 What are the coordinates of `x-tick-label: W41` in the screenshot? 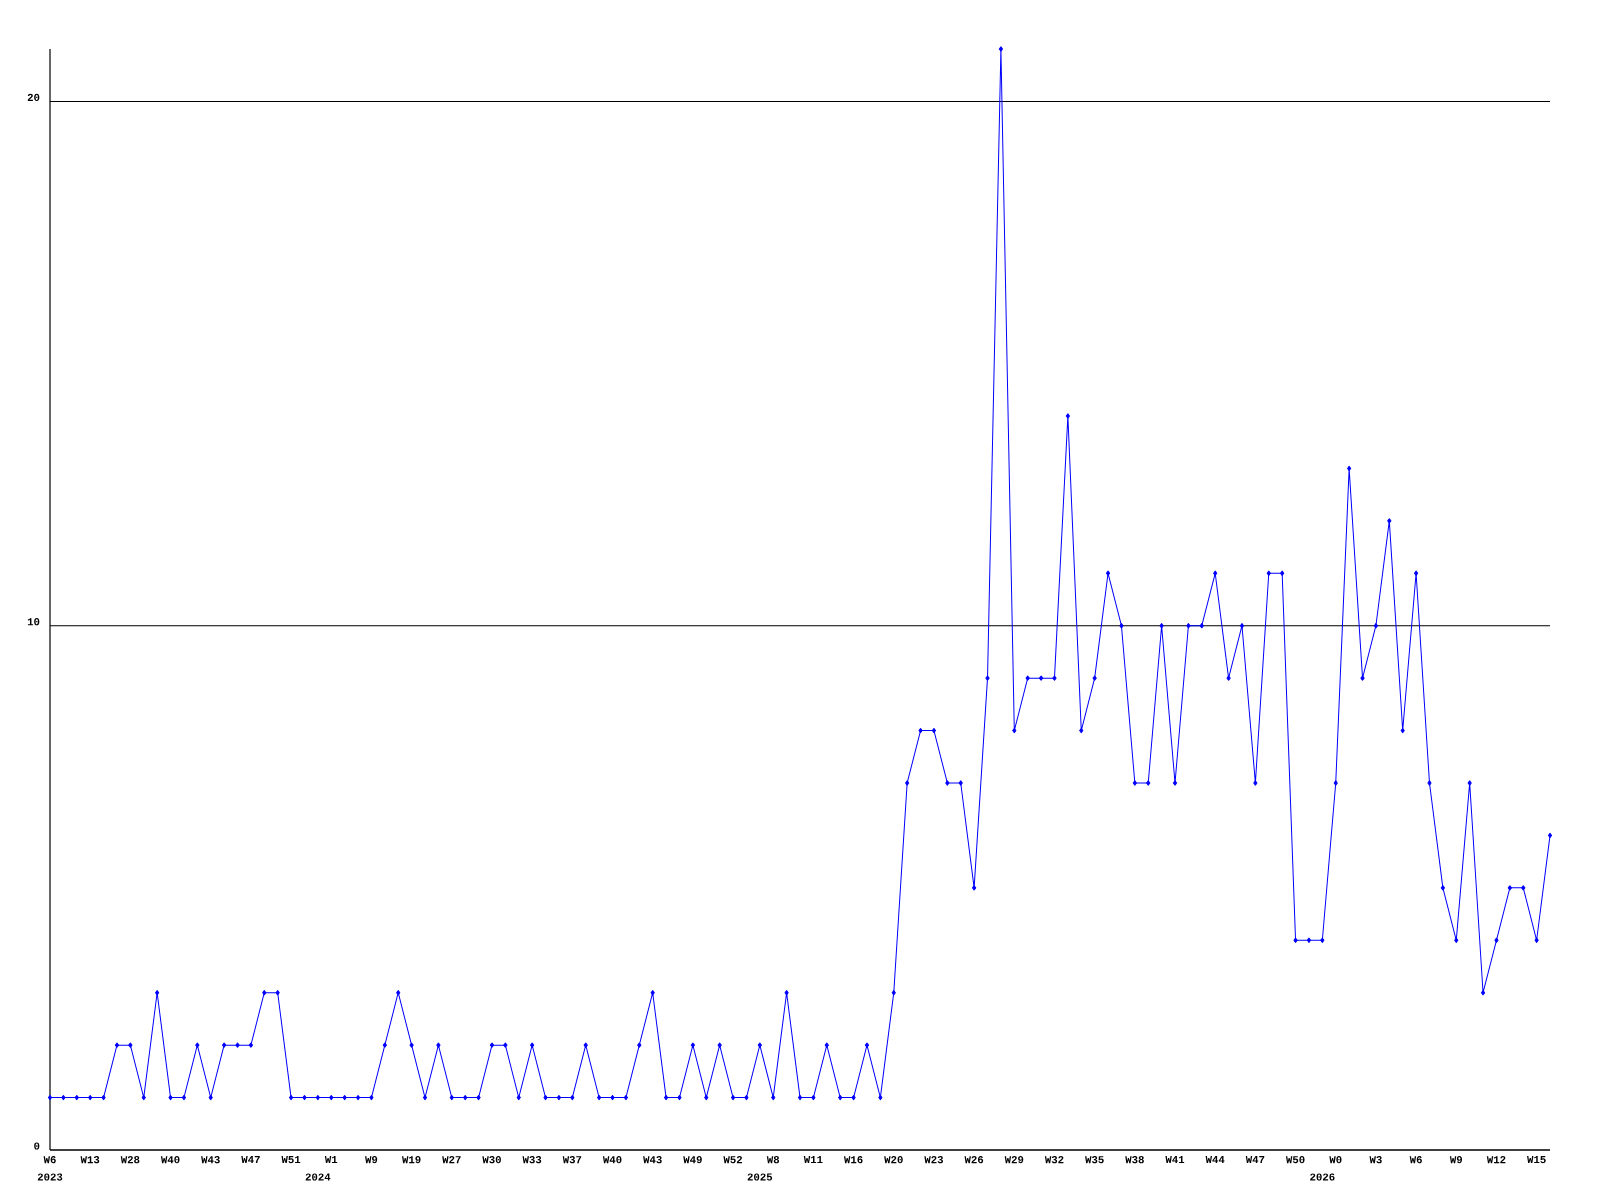 It's located at (1175, 1160).